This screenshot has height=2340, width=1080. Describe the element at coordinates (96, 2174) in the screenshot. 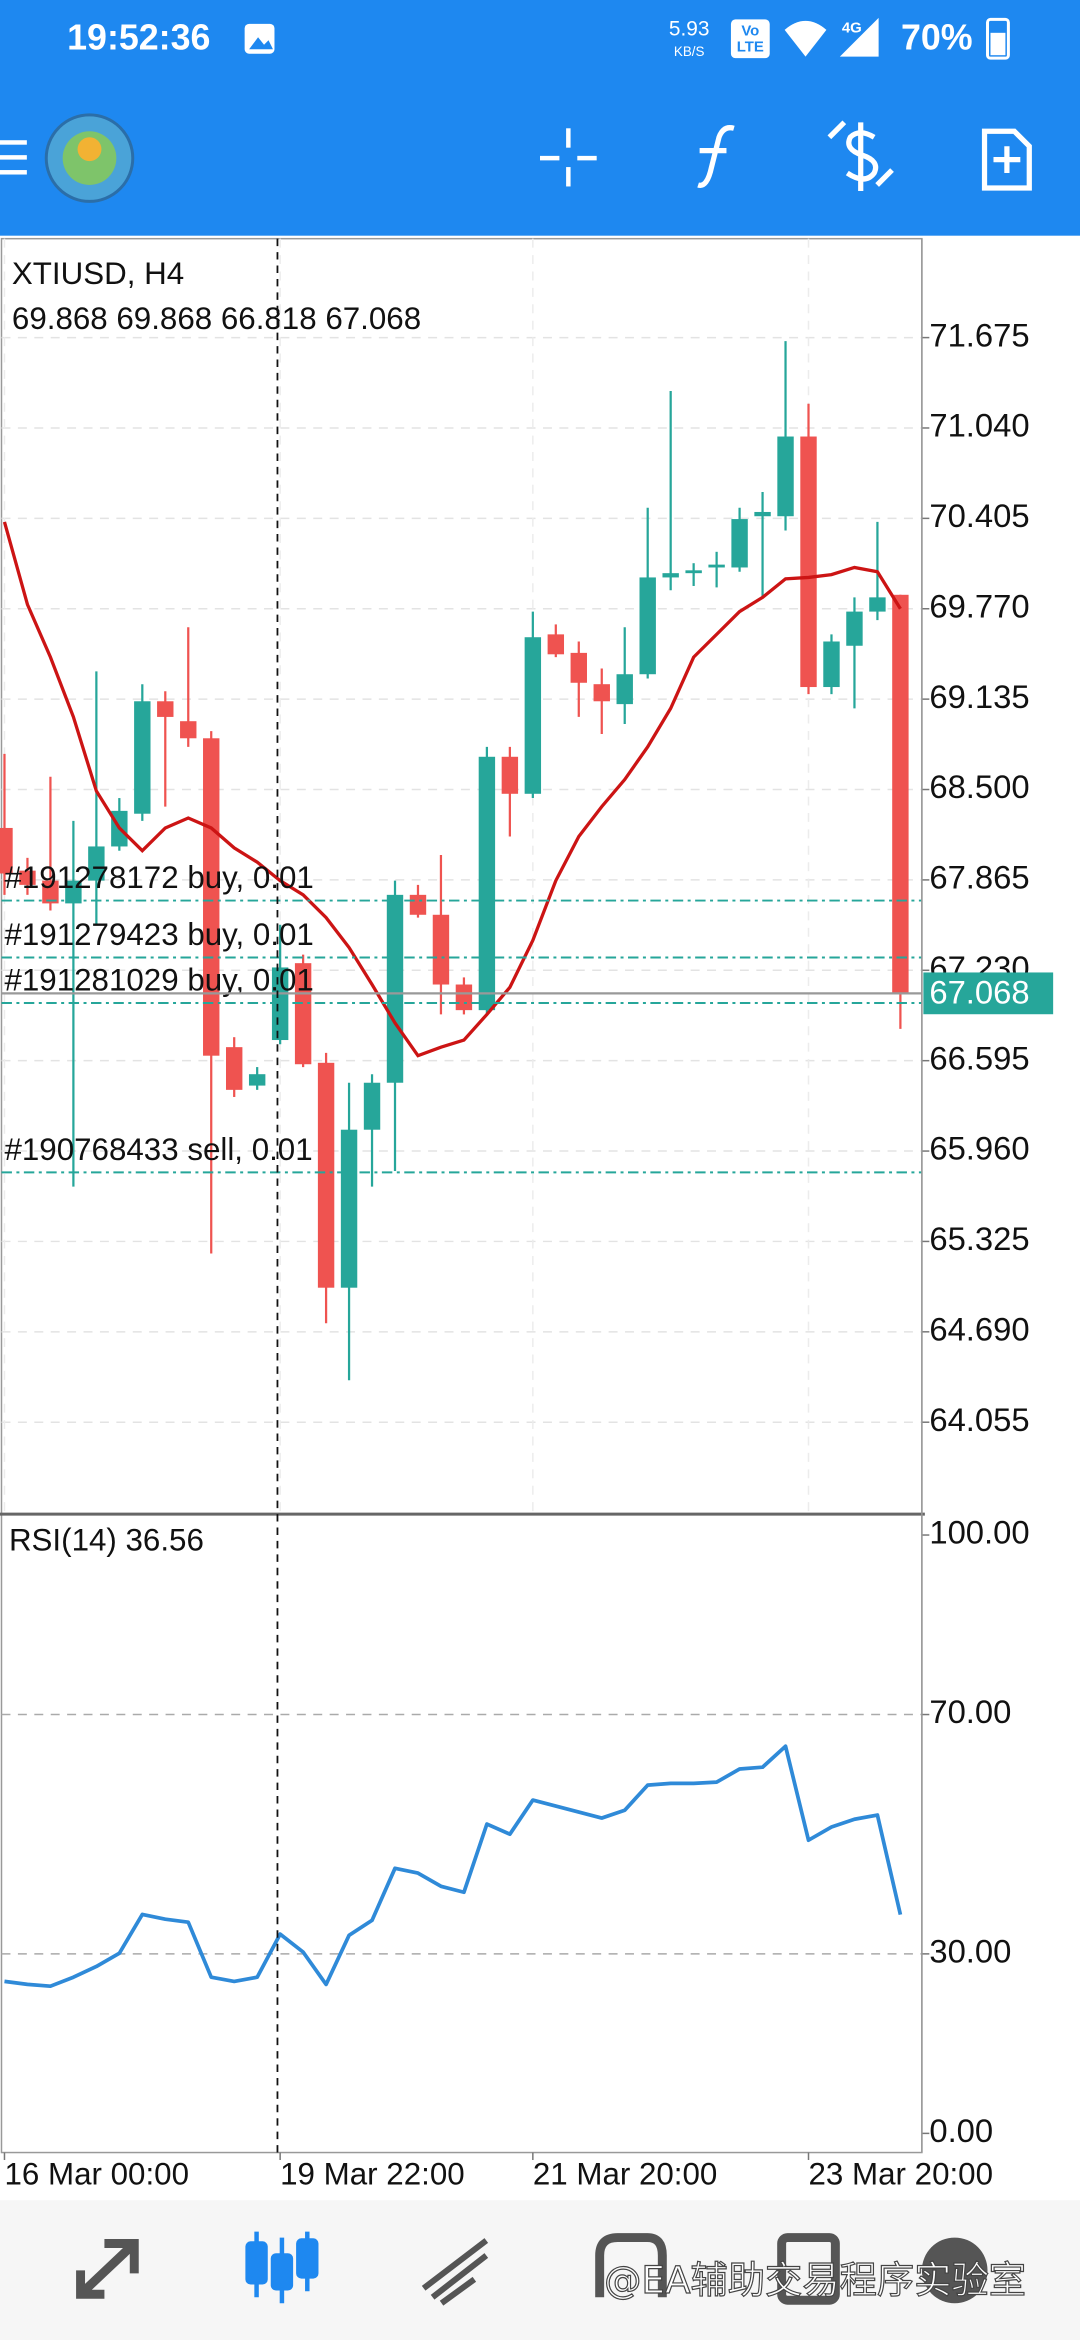

I see `x-tick-label: 16 Mar 00:00` at that location.